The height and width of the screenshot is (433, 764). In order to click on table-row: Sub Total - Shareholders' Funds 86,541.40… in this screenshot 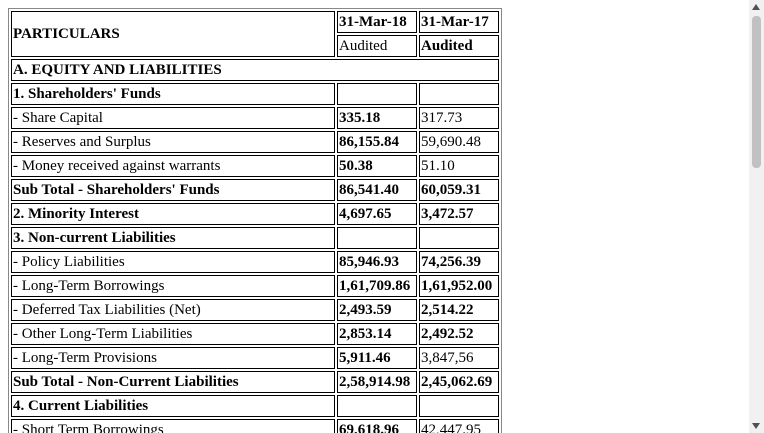, I will do `click(255, 190)`.